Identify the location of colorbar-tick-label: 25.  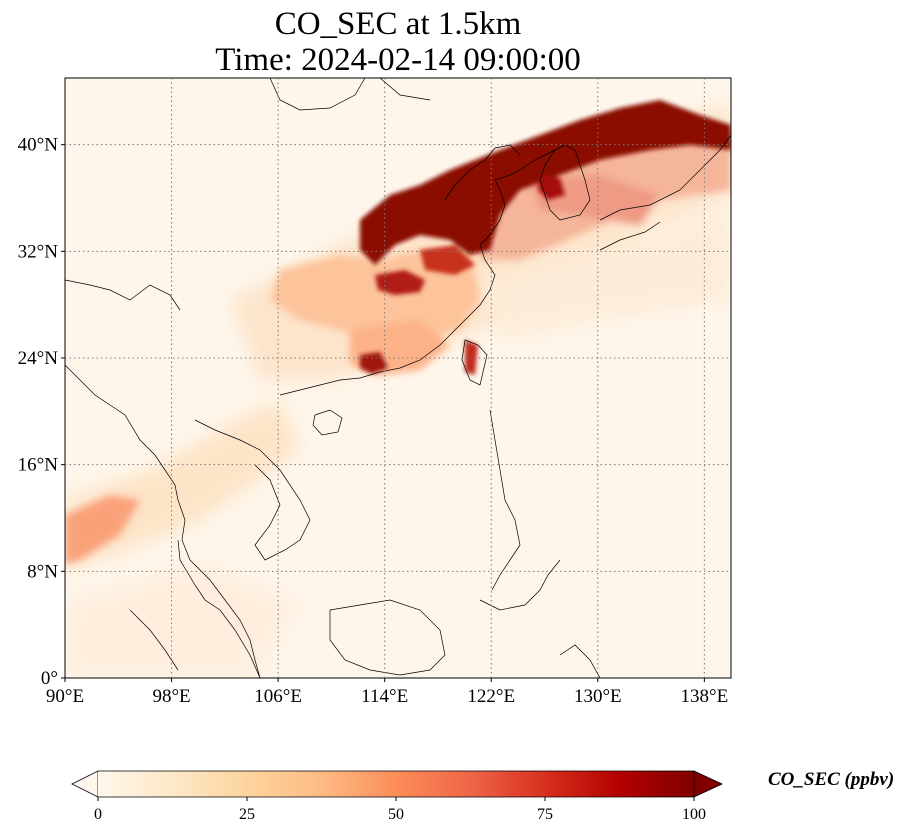
(247, 814).